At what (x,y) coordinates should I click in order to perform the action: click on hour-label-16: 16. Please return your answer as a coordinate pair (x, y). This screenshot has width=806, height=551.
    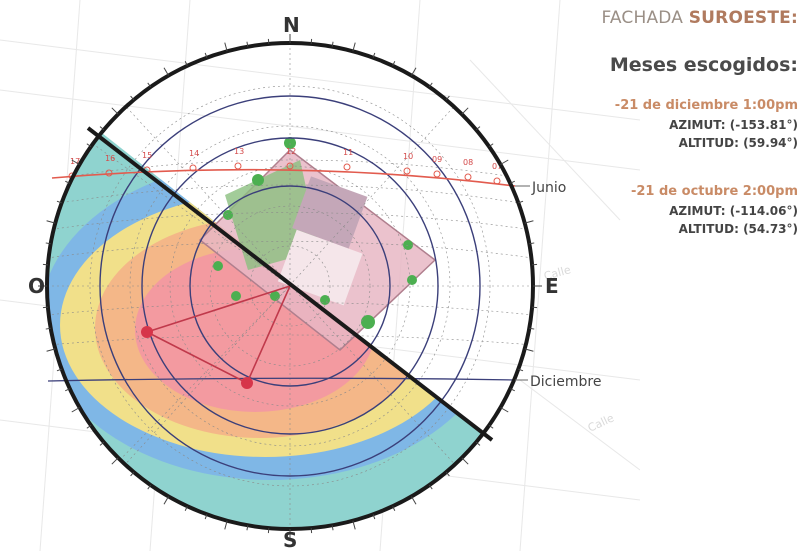
    Looking at the image, I should click on (110, 158).